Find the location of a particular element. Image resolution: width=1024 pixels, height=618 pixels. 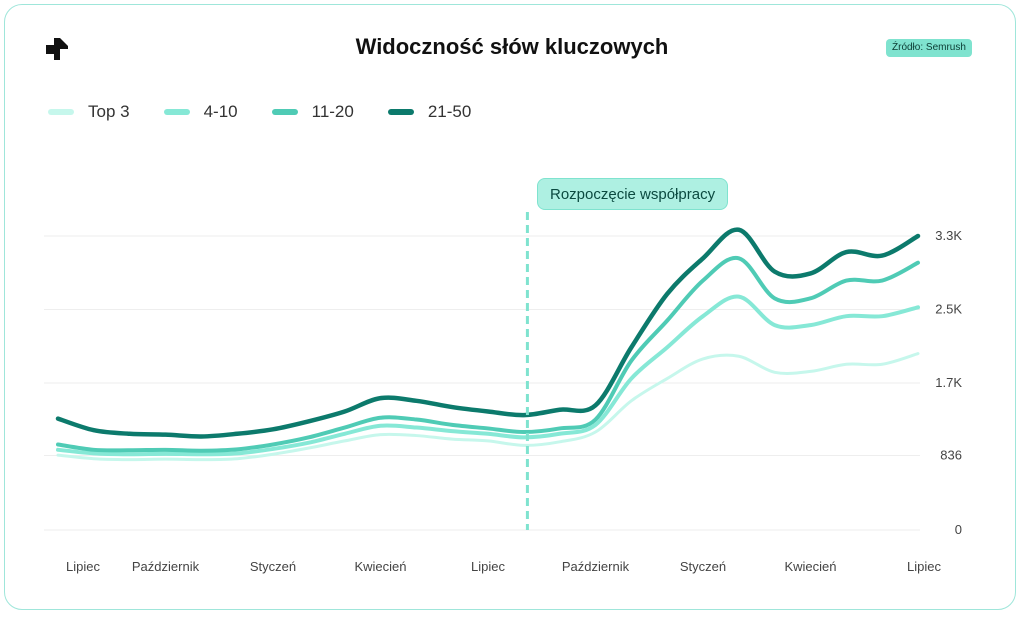

legend-label-top3: Top 3 is located at coordinates (109, 111).